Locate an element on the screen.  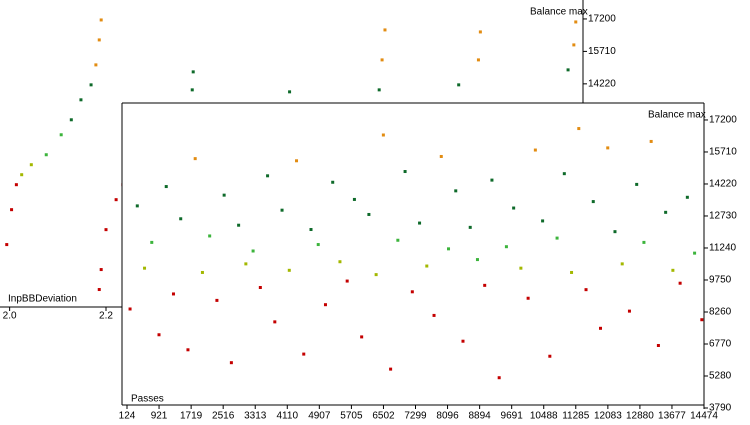
y-tick-label: 15710 is located at coordinates (602, 51).